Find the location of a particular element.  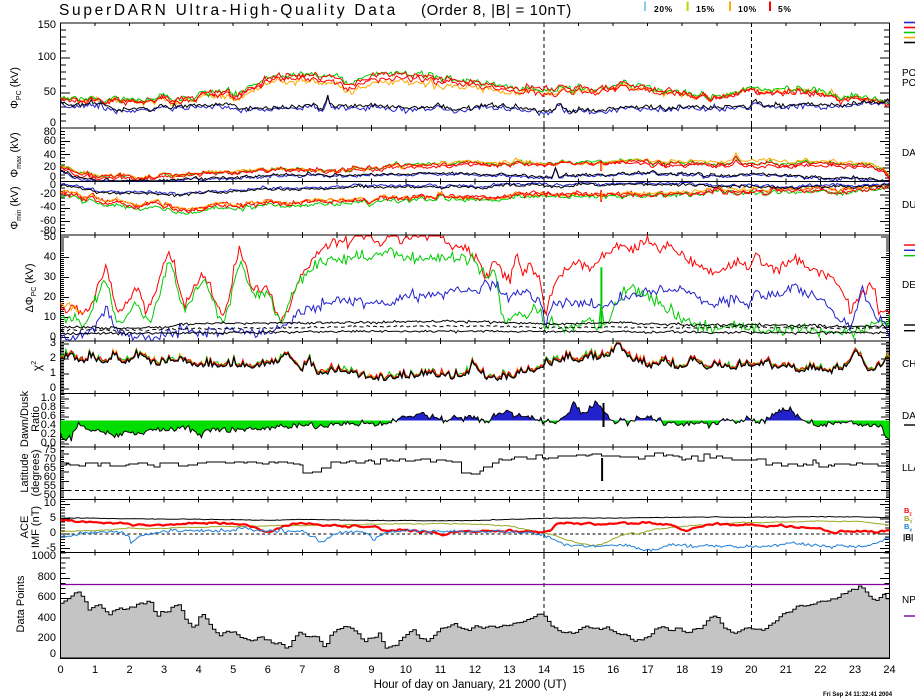

svg-text: 5% is located at coordinates (785, 9).